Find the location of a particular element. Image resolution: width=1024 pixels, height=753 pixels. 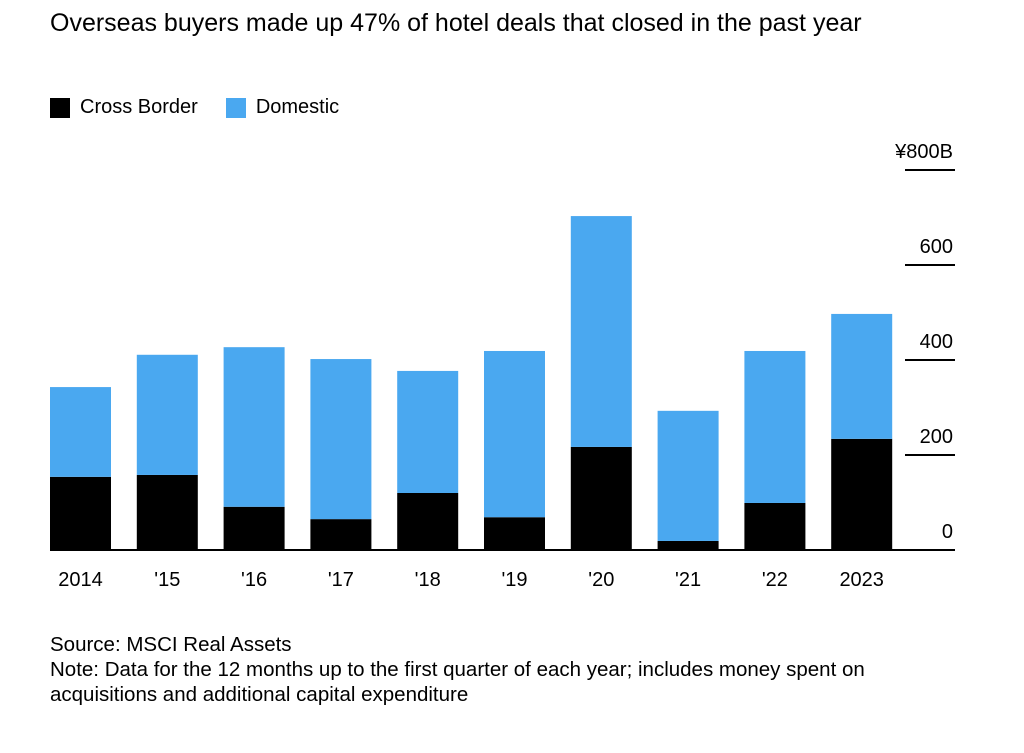

x-tick-label: '22 is located at coordinates (775, 580).